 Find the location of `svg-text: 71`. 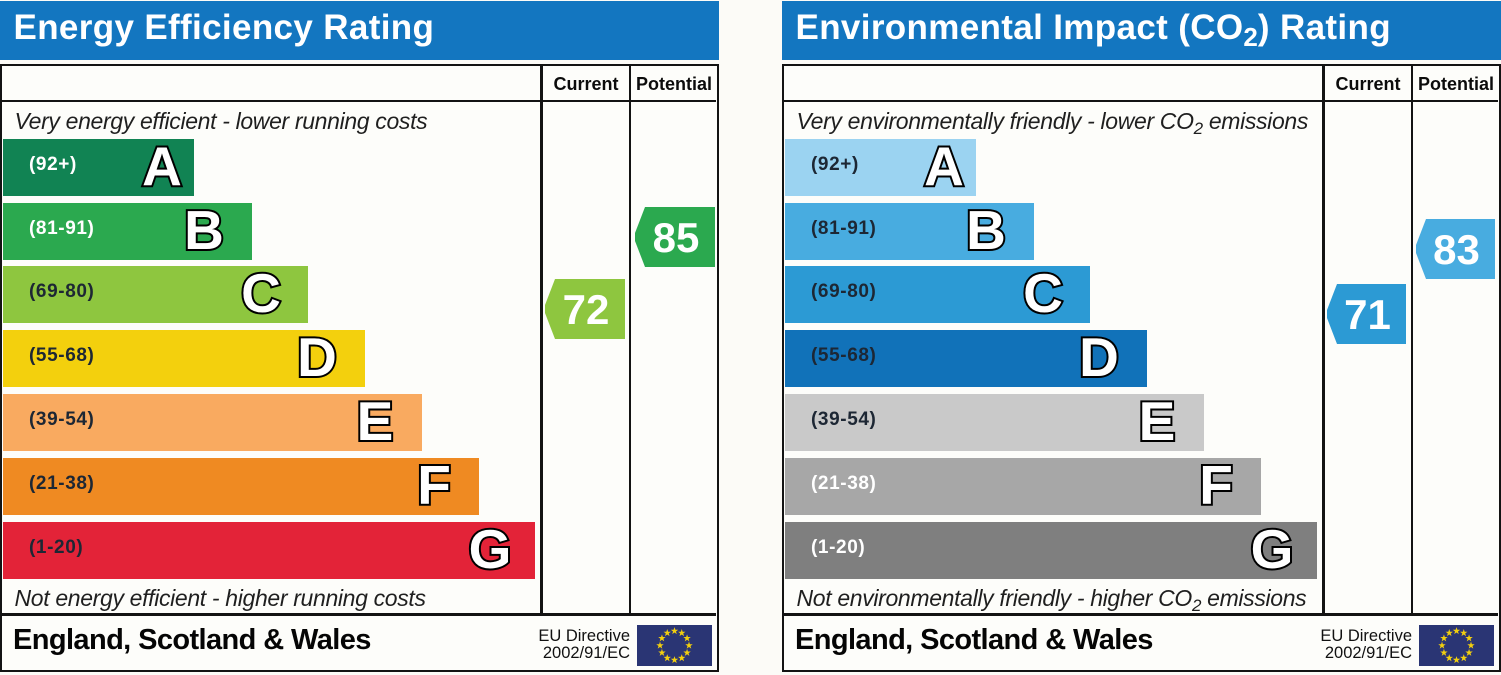

svg-text: 71 is located at coordinates (1367, 314).